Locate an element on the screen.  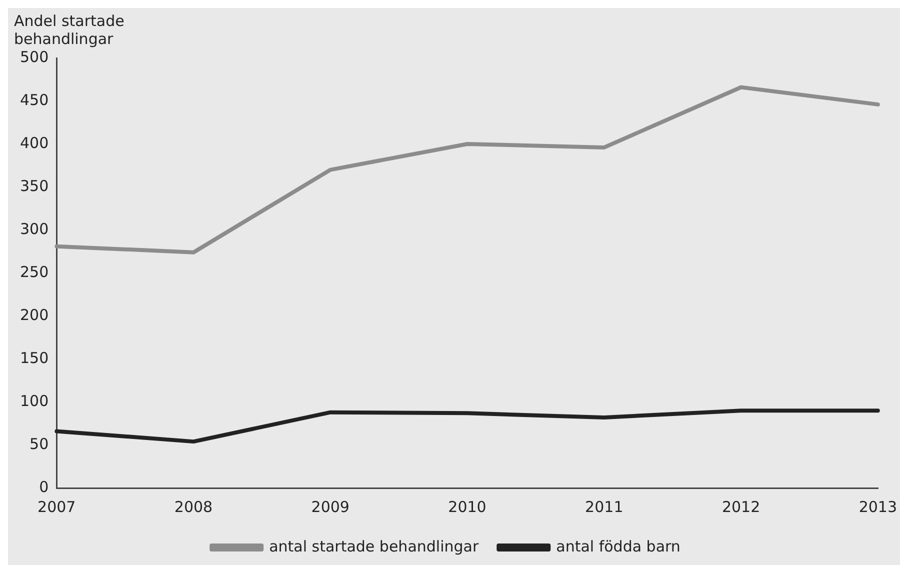
y-tick-label: 100 is located at coordinates (34, 401).